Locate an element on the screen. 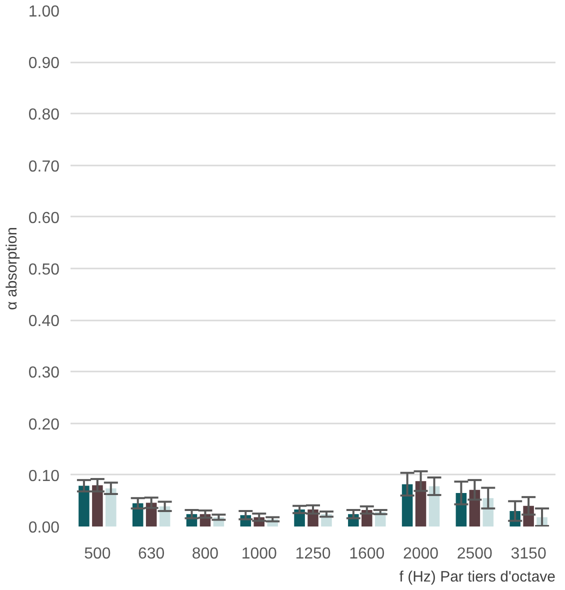 Image resolution: width=565 pixels, height=590 pixels. y-tick-label: 0.80 is located at coordinates (44, 115).